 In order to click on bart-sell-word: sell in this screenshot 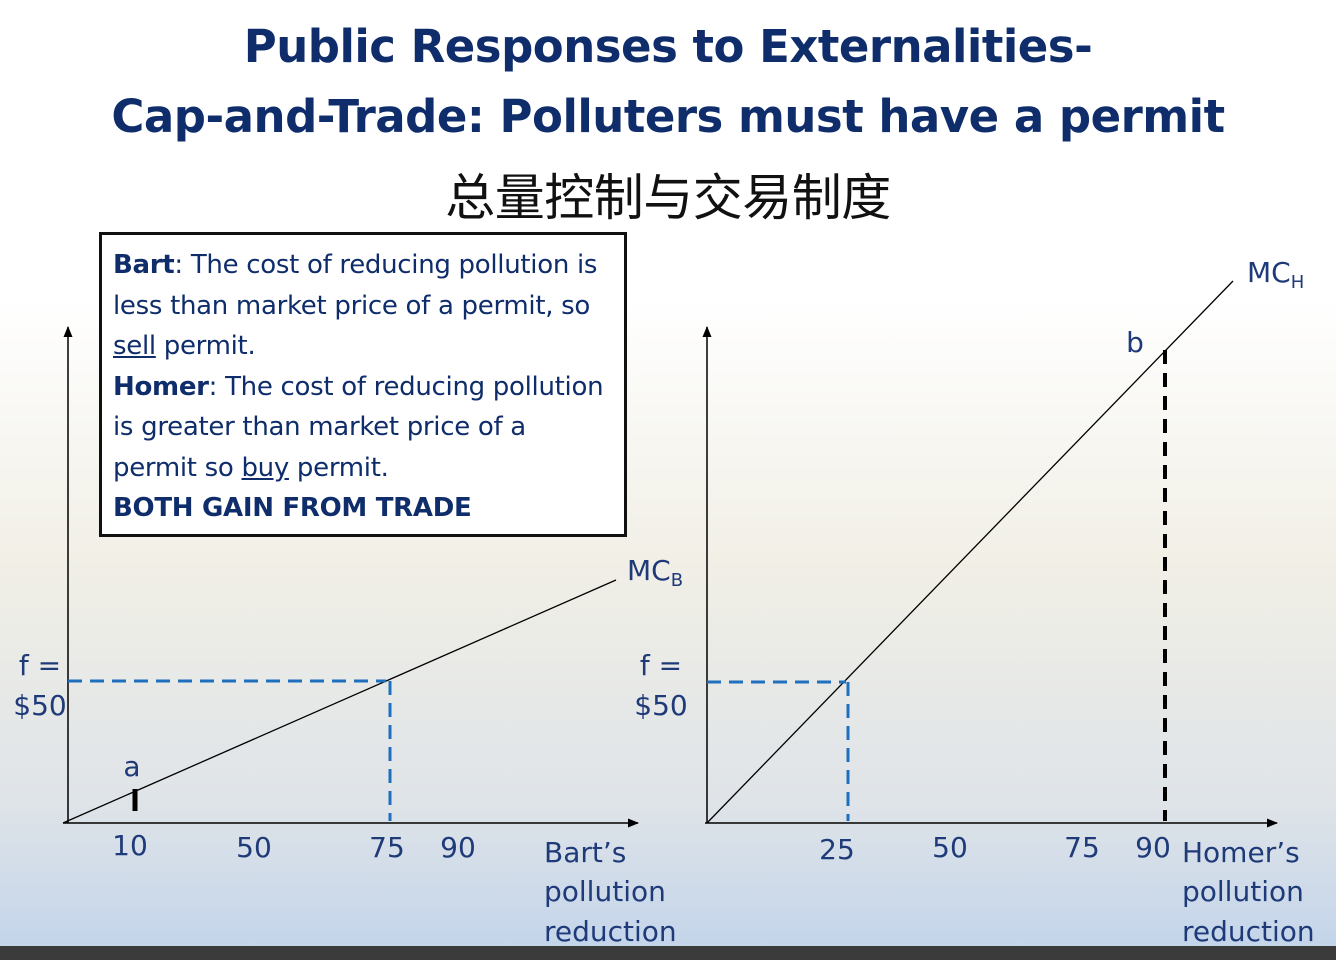, I will do `click(134, 346)`.